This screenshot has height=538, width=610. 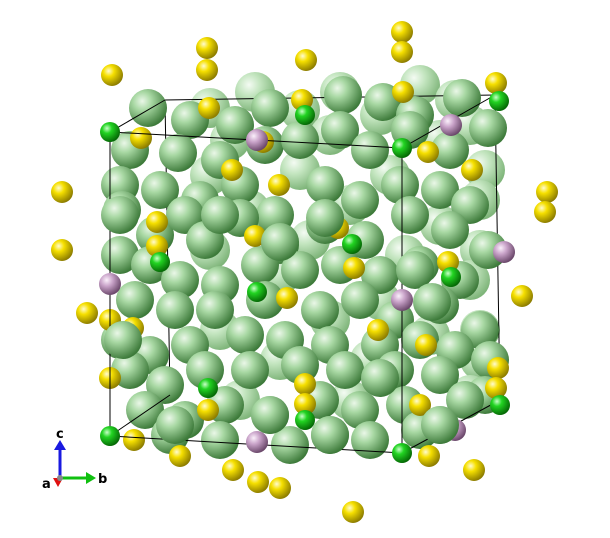 I want to click on b-axis-arrowhead, so click(x=91, y=478).